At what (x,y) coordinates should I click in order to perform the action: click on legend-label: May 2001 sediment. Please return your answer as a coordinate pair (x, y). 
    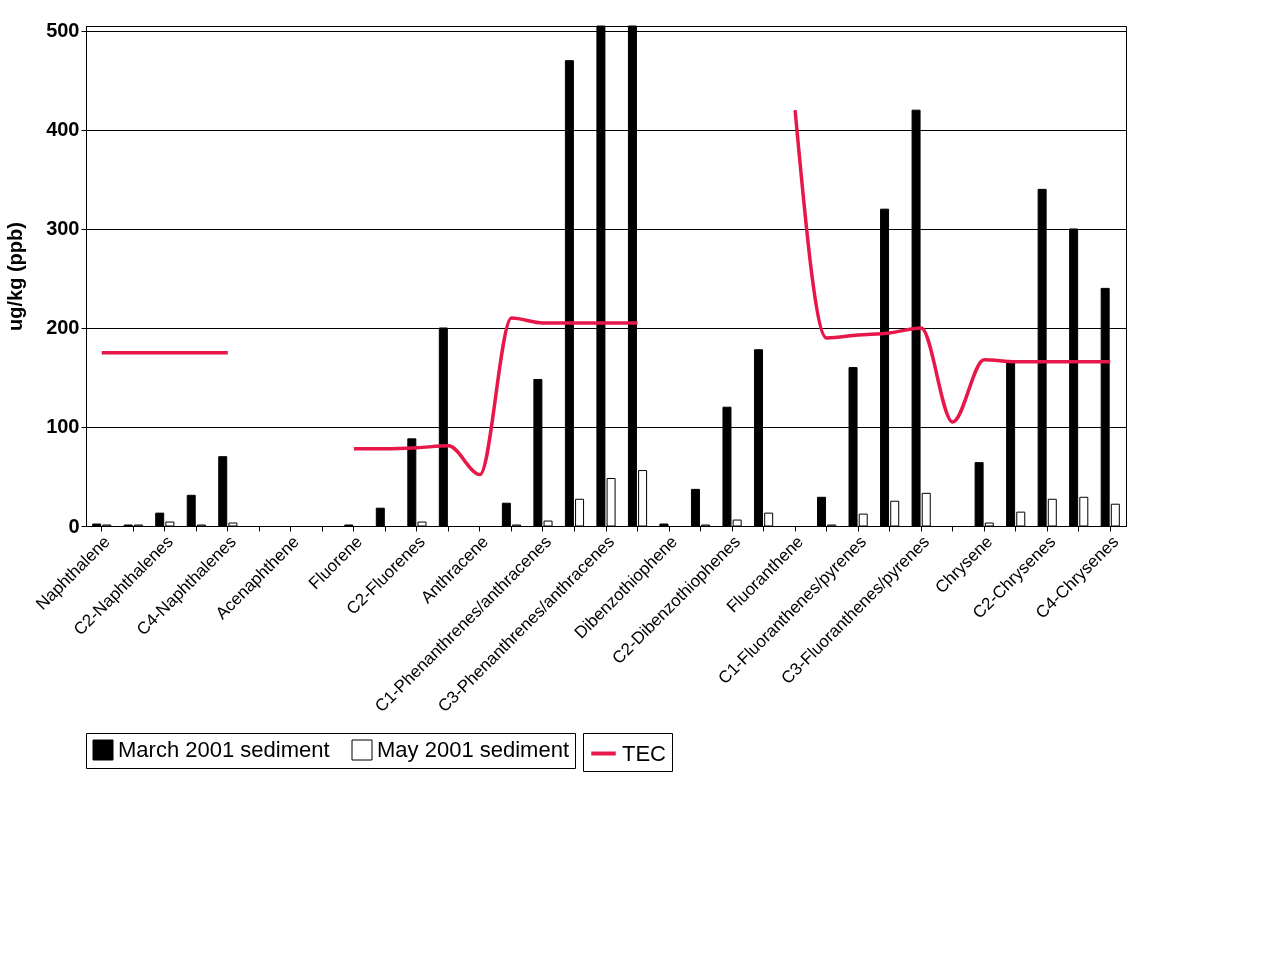
    Looking at the image, I should click on (473, 749).